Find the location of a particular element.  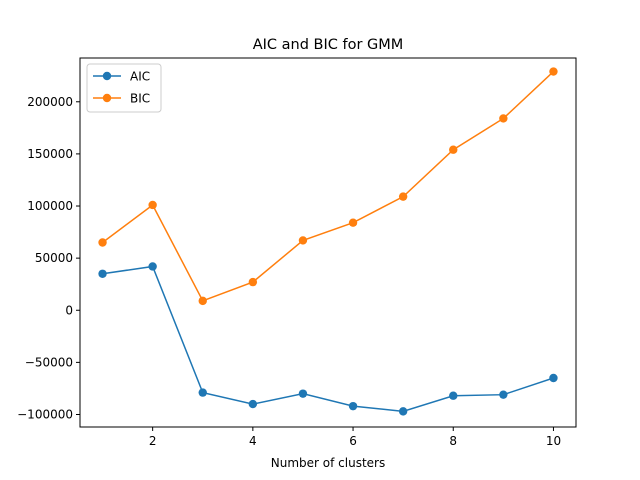

x-tick-label: 6 is located at coordinates (353, 441).